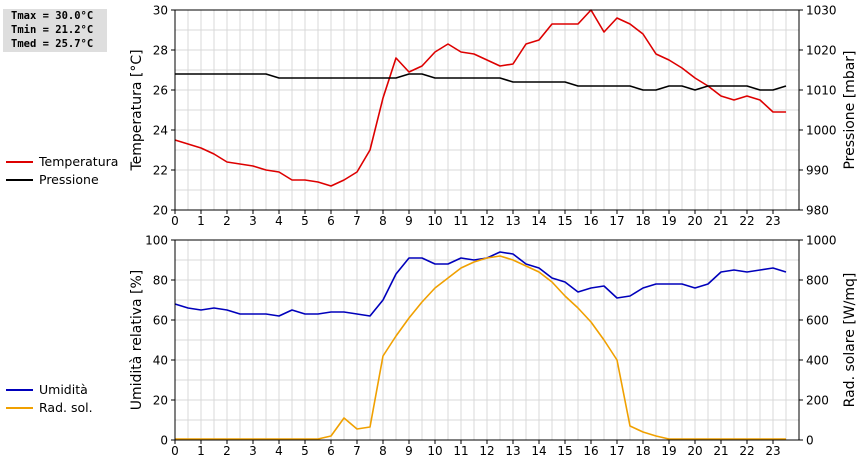  I want to click on y-tick-label: 80, so click(160, 281).